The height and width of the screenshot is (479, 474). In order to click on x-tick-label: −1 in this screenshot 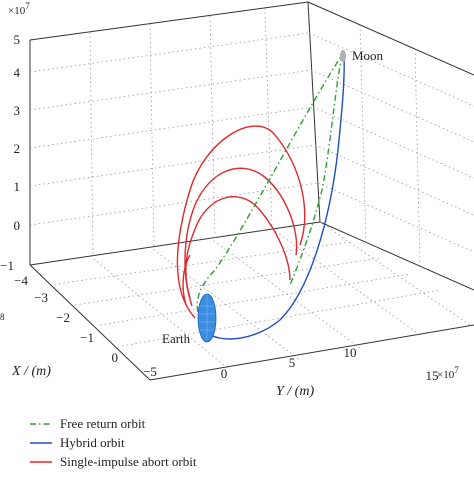, I will do `click(87, 337)`.